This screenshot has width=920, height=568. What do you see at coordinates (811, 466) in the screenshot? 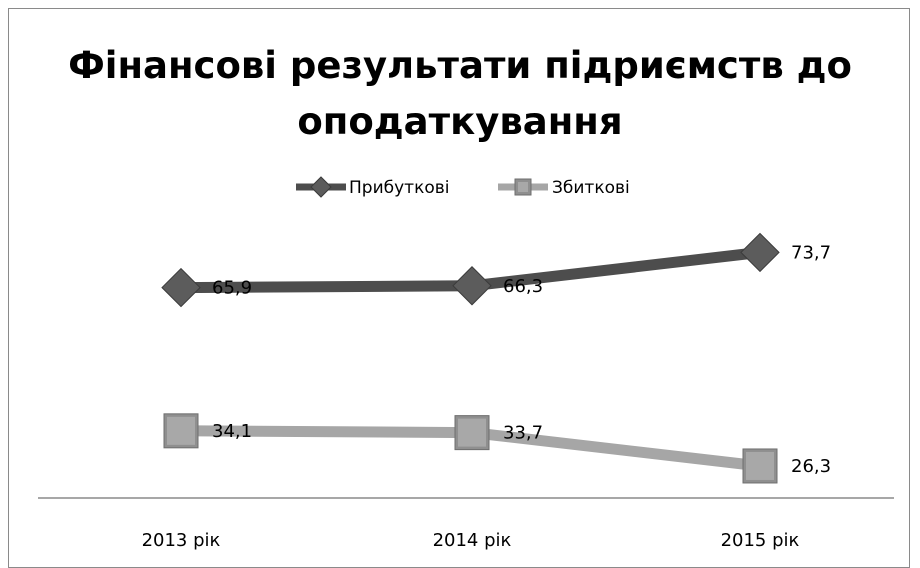
I see `series-2-data-label-3: 26,3` at bounding box center [811, 466].